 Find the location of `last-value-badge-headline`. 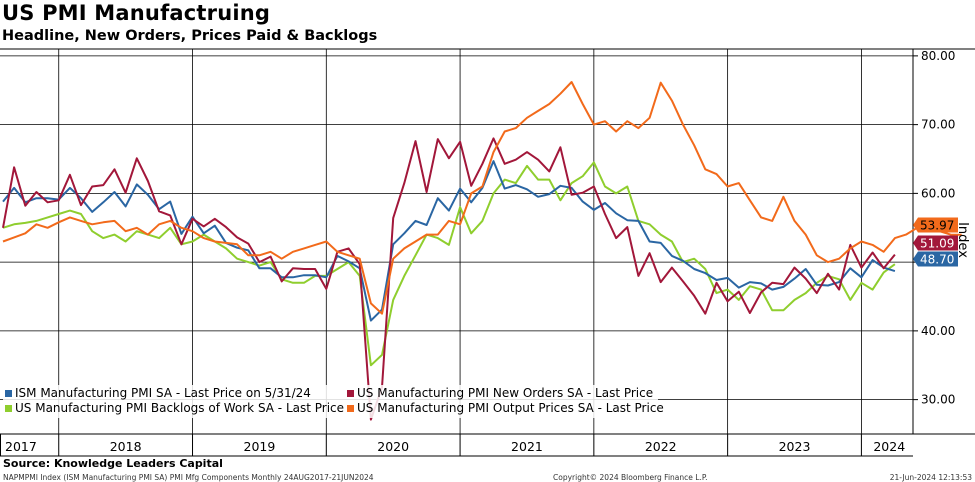

last-value-badge-headline is located at coordinates (935, 259).